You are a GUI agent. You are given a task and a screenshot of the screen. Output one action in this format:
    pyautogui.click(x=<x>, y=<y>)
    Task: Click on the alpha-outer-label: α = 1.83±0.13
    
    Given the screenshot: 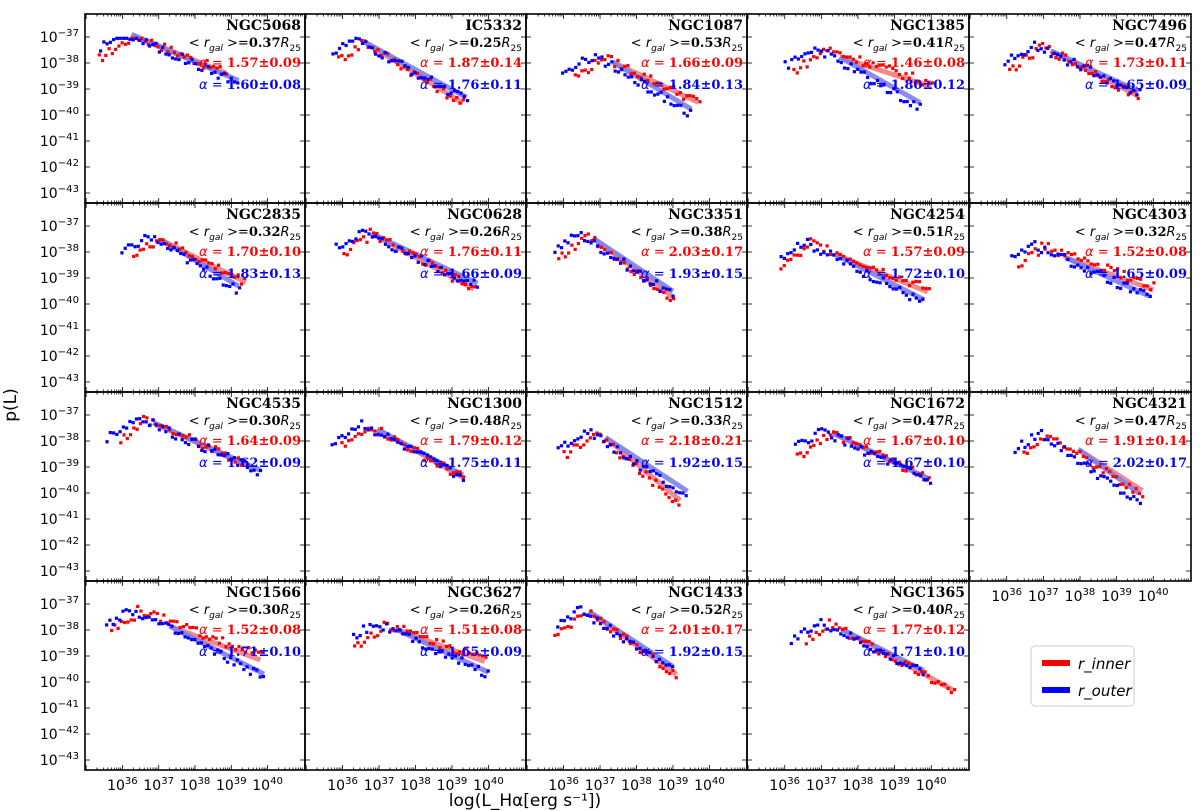 What is the action you would take?
    pyautogui.click(x=250, y=274)
    